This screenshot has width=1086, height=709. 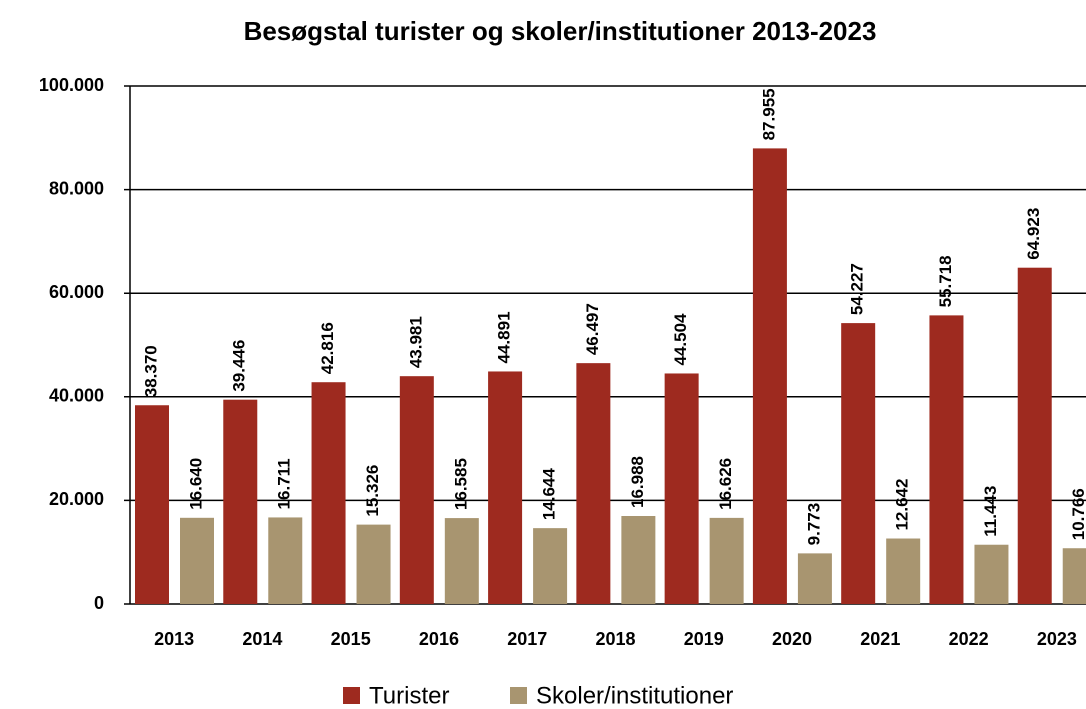 I want to click on x-tick-label: 2014, so click(x=262, y=639).